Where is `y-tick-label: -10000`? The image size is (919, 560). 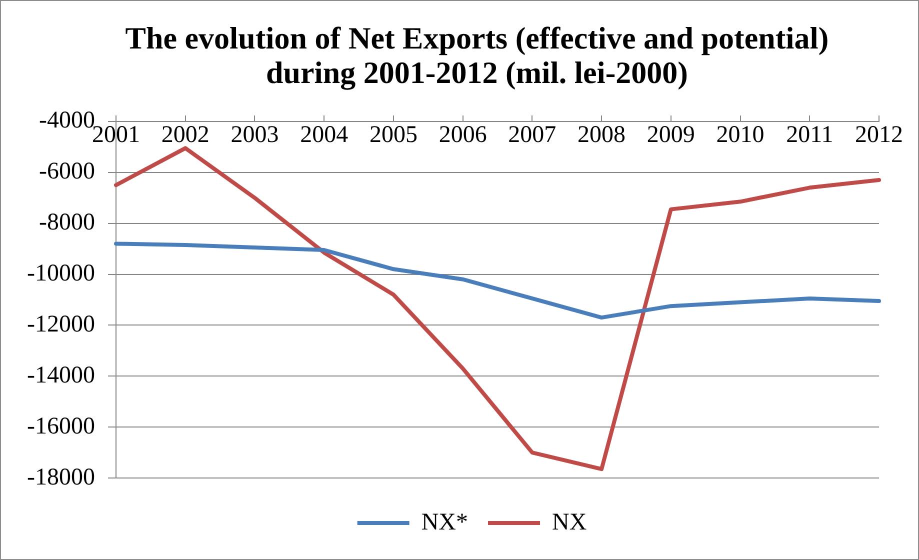
y-tick-label: -10000 is located at coordinates (61, 273).